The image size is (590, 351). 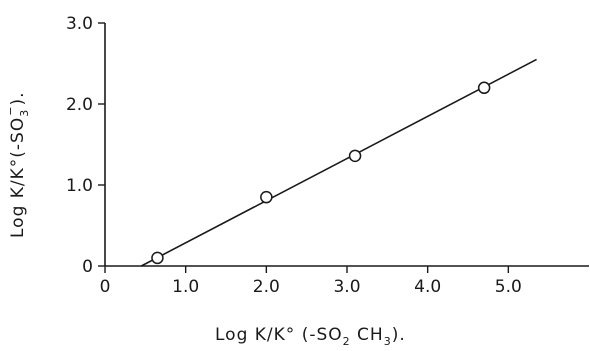 What do you see at coordinates (508, 287) in the screenshot?
I see `x-tick-label: 5.0` at bounding box center [508, 287].